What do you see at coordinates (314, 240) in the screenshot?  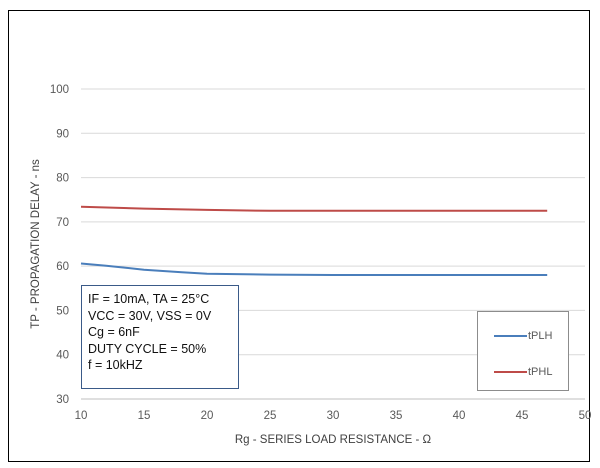 I see `series-lines` at bounding box center [314, 240].